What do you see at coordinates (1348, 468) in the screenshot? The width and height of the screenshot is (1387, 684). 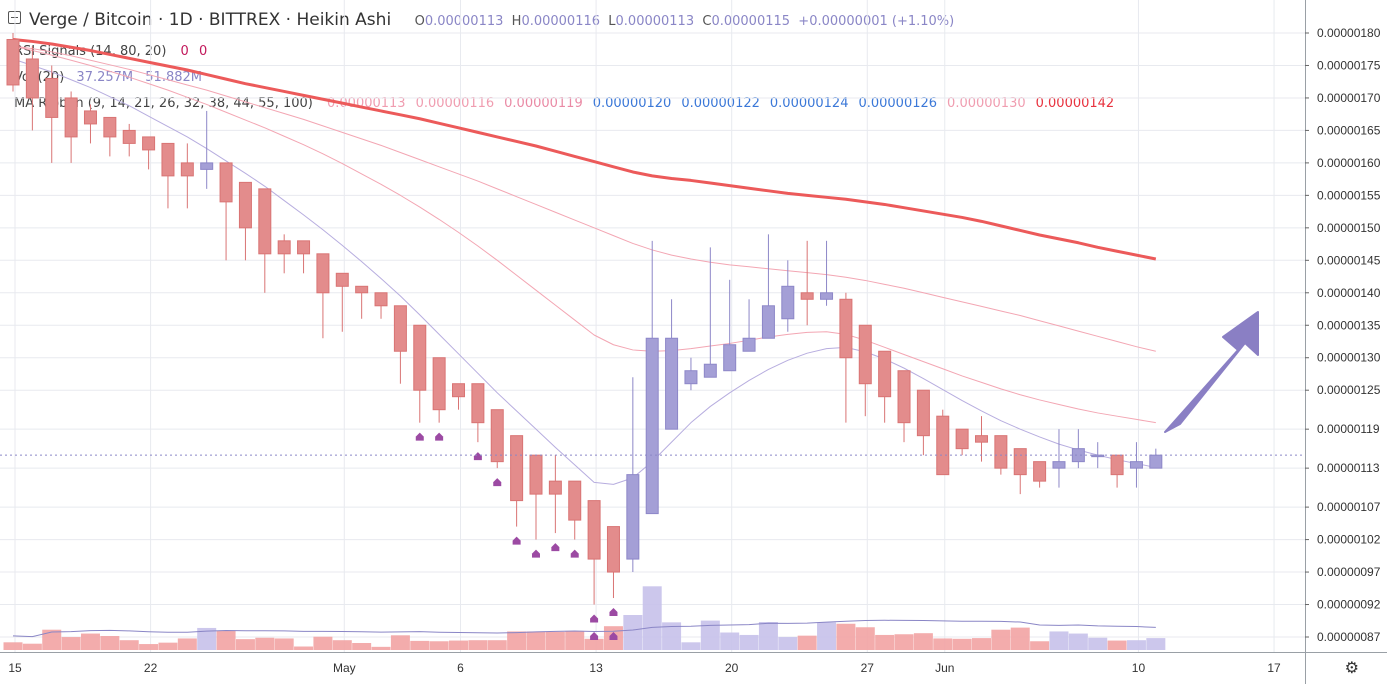 I see `price-tick-label: 0.00000113` at bounding box center [1348, 468].